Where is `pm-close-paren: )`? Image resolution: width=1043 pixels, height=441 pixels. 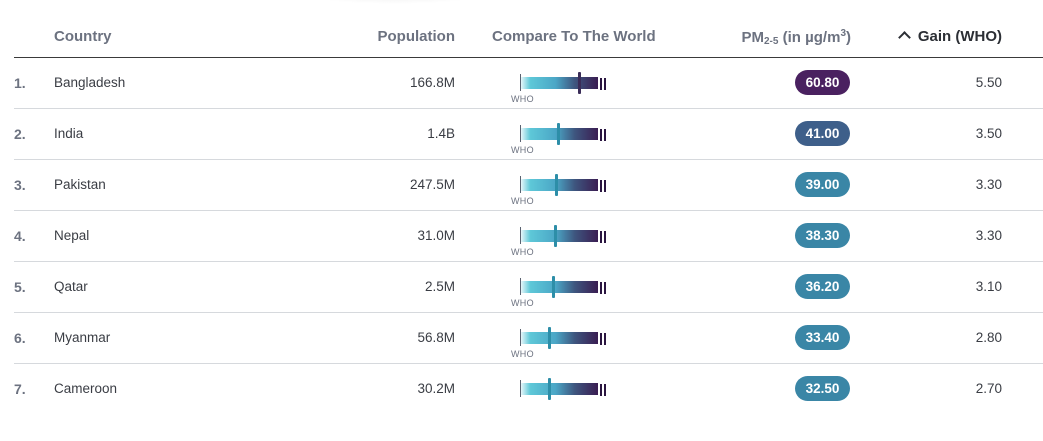 pm-close-paren: ) is located at coordinates (848, 37).